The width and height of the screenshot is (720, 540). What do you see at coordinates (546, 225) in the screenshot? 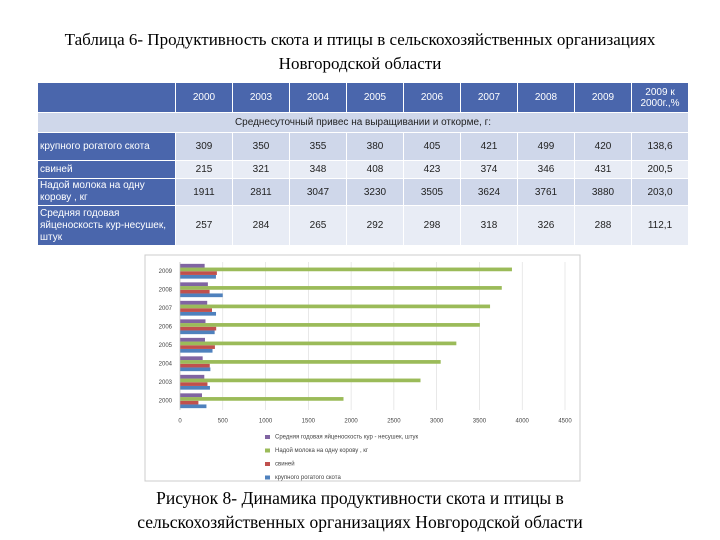
I see `cell: 326` at bounding box center [546, 225].